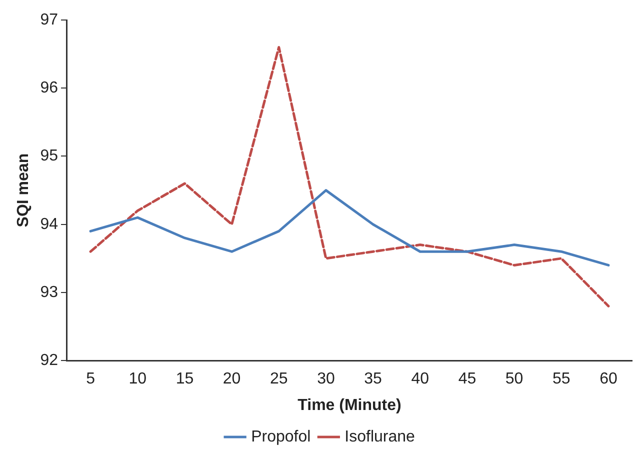  What do you see at coordinates (326, 379) in the screenshot?
I see `x-tick-label: 30` at bounding box center [326, 379].